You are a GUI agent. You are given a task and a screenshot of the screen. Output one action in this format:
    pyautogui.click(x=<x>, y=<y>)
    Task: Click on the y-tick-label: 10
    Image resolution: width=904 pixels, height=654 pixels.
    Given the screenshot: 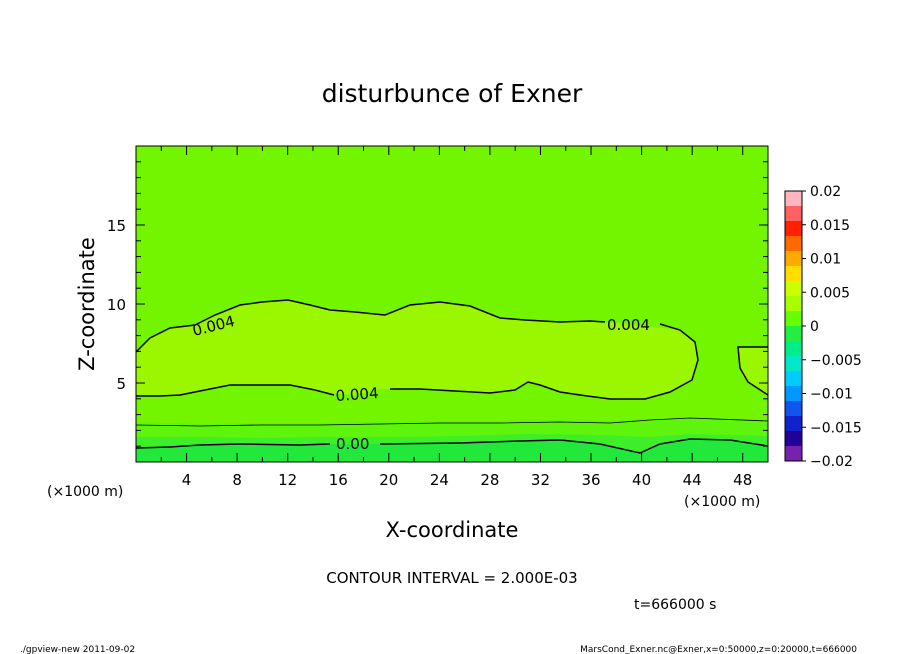 What is the action you would take?
    pyautogui.click(x=116, y=305)
    